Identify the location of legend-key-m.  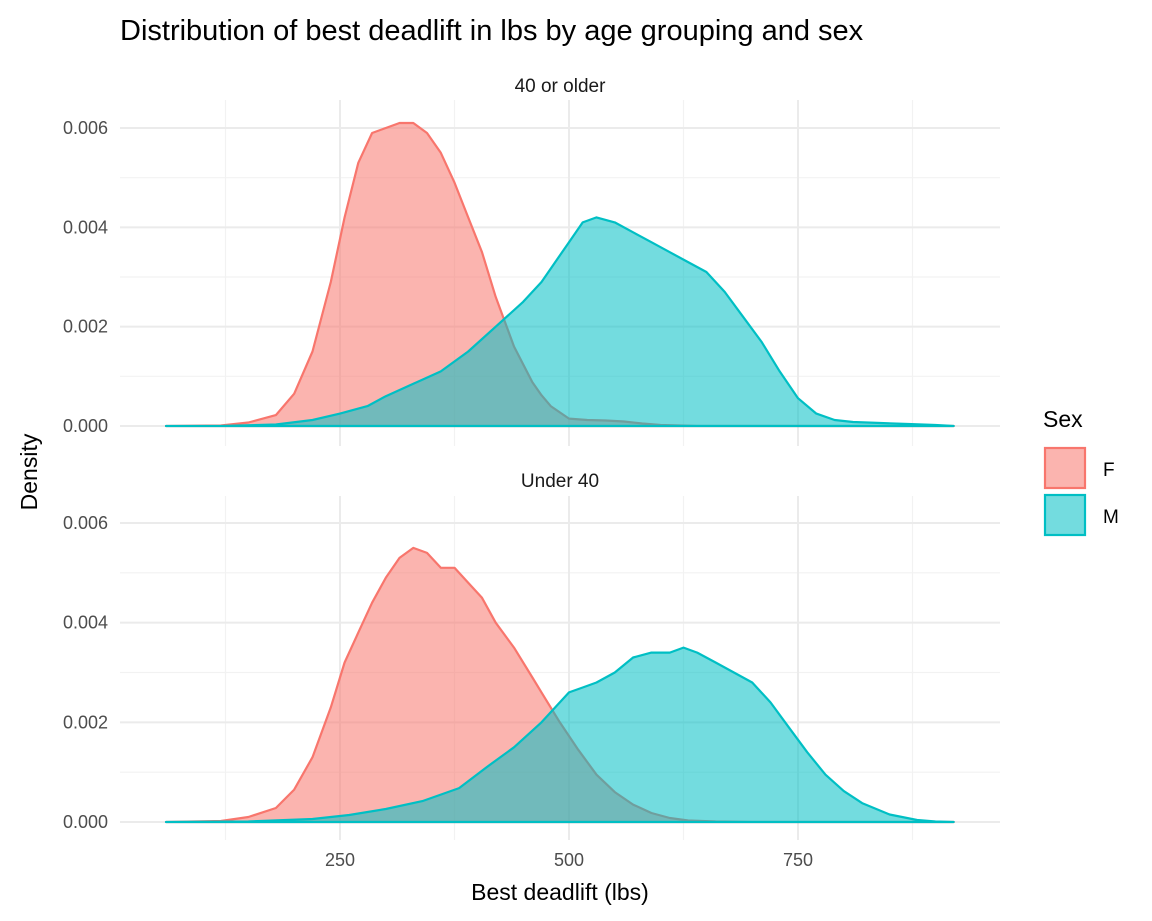
(1065, 515).